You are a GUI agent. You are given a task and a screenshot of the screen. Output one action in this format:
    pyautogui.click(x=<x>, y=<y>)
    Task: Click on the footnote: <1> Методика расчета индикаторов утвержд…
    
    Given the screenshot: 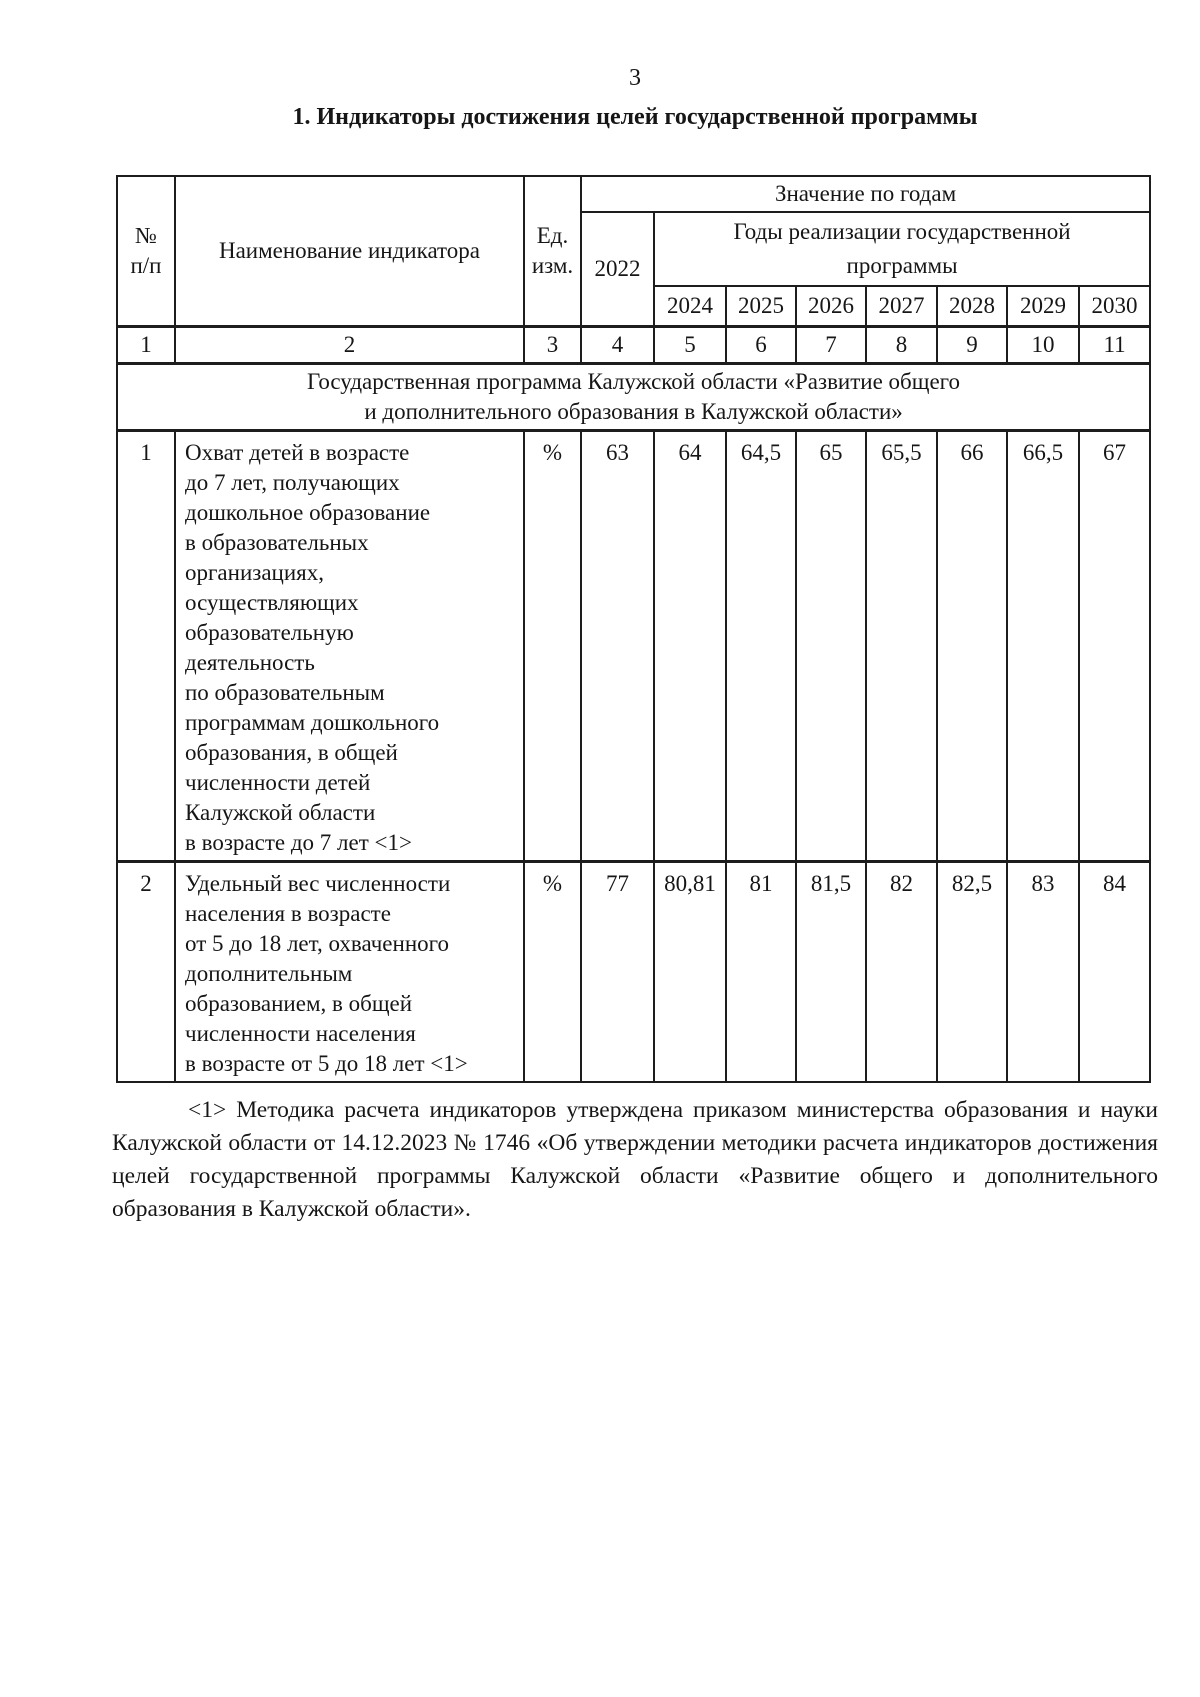 What is the action you would take?
    pyautogui.click(x=635, y=1159)
    